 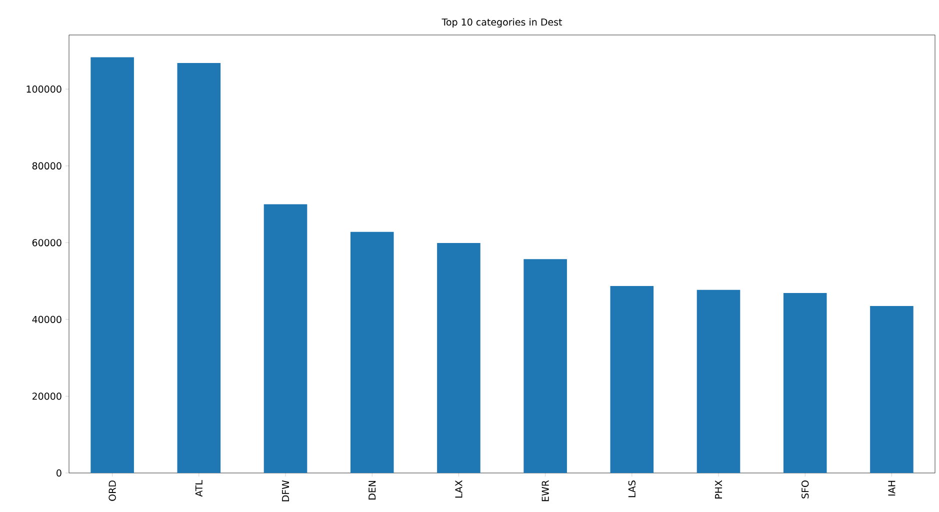 I want to click on x-tick-label: DFW, so click(x=285, y=491).